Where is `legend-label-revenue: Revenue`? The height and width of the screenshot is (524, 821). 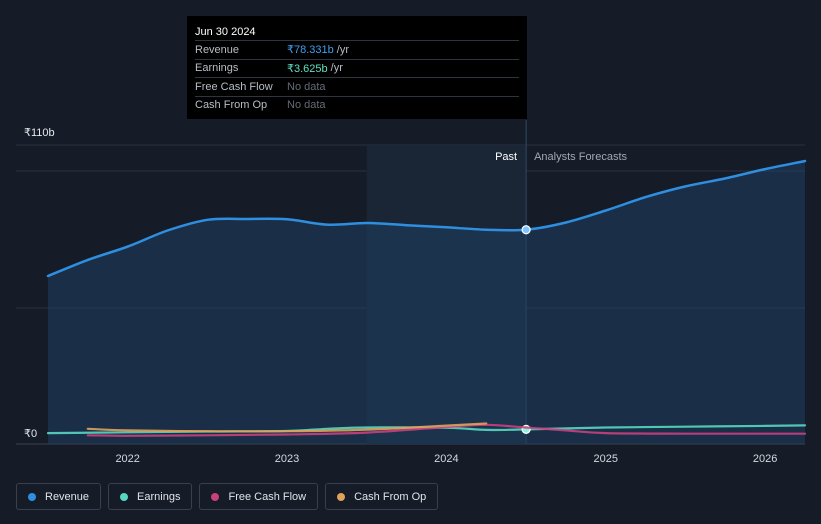
legend-label-revenue: Revenue is located at coordinates (67, 496).